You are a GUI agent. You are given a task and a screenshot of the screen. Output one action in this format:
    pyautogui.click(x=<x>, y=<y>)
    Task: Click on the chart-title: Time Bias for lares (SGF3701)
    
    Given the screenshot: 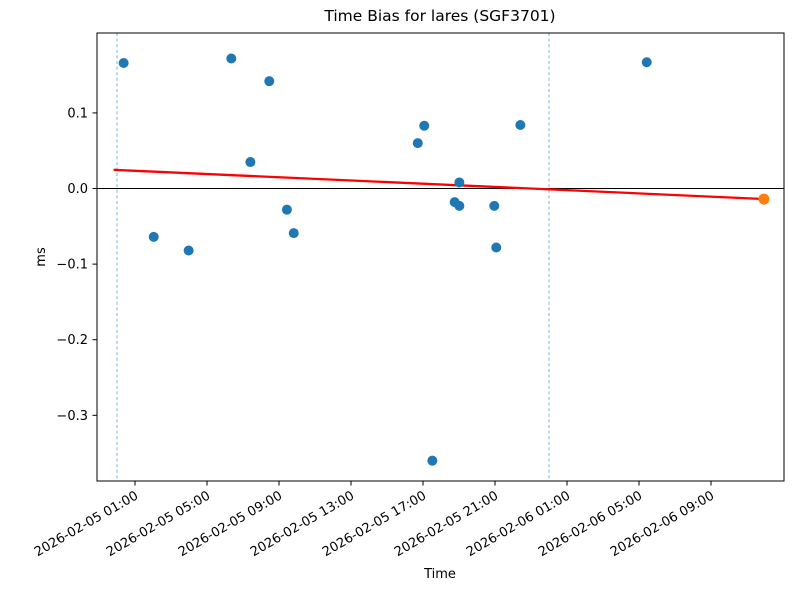 What is the action you would take?
    pyautogui.click(x=439, y=16)
    